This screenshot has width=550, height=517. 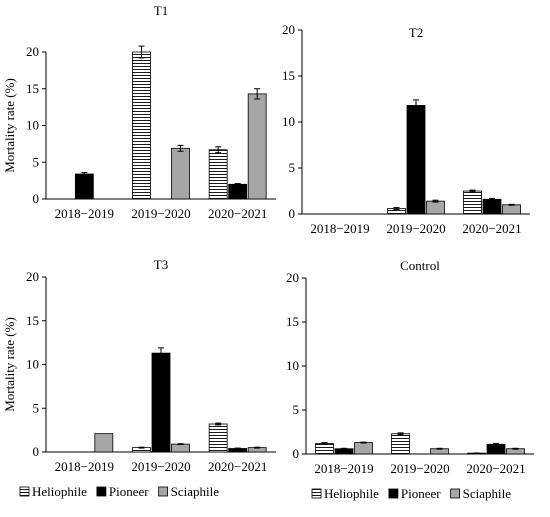 What do you see at coordinates (416, 32) in the screenshot?
I see `chart-title: T2` at bounding box center [416, 32].